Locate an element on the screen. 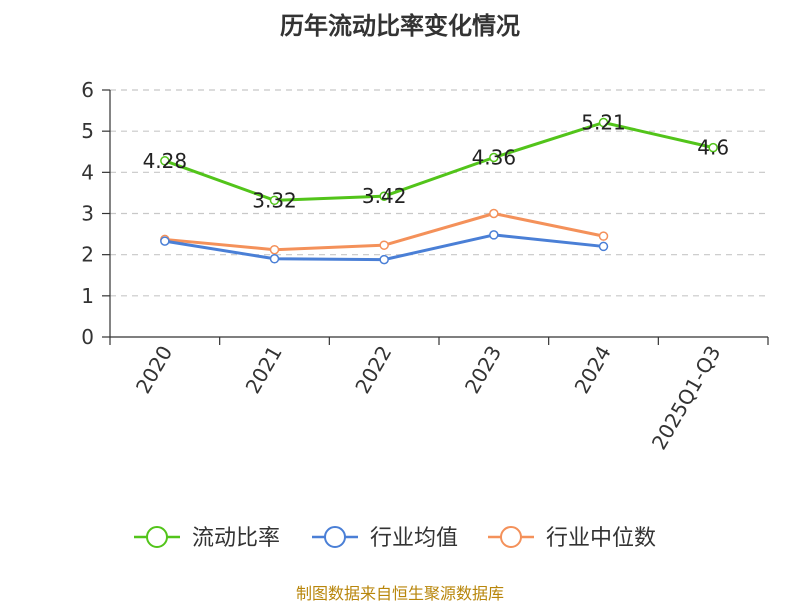 Image resolution: width=800 pixels, height=604 pixels. legend-marker-行业中位数 is located at coordinates (511, 537).